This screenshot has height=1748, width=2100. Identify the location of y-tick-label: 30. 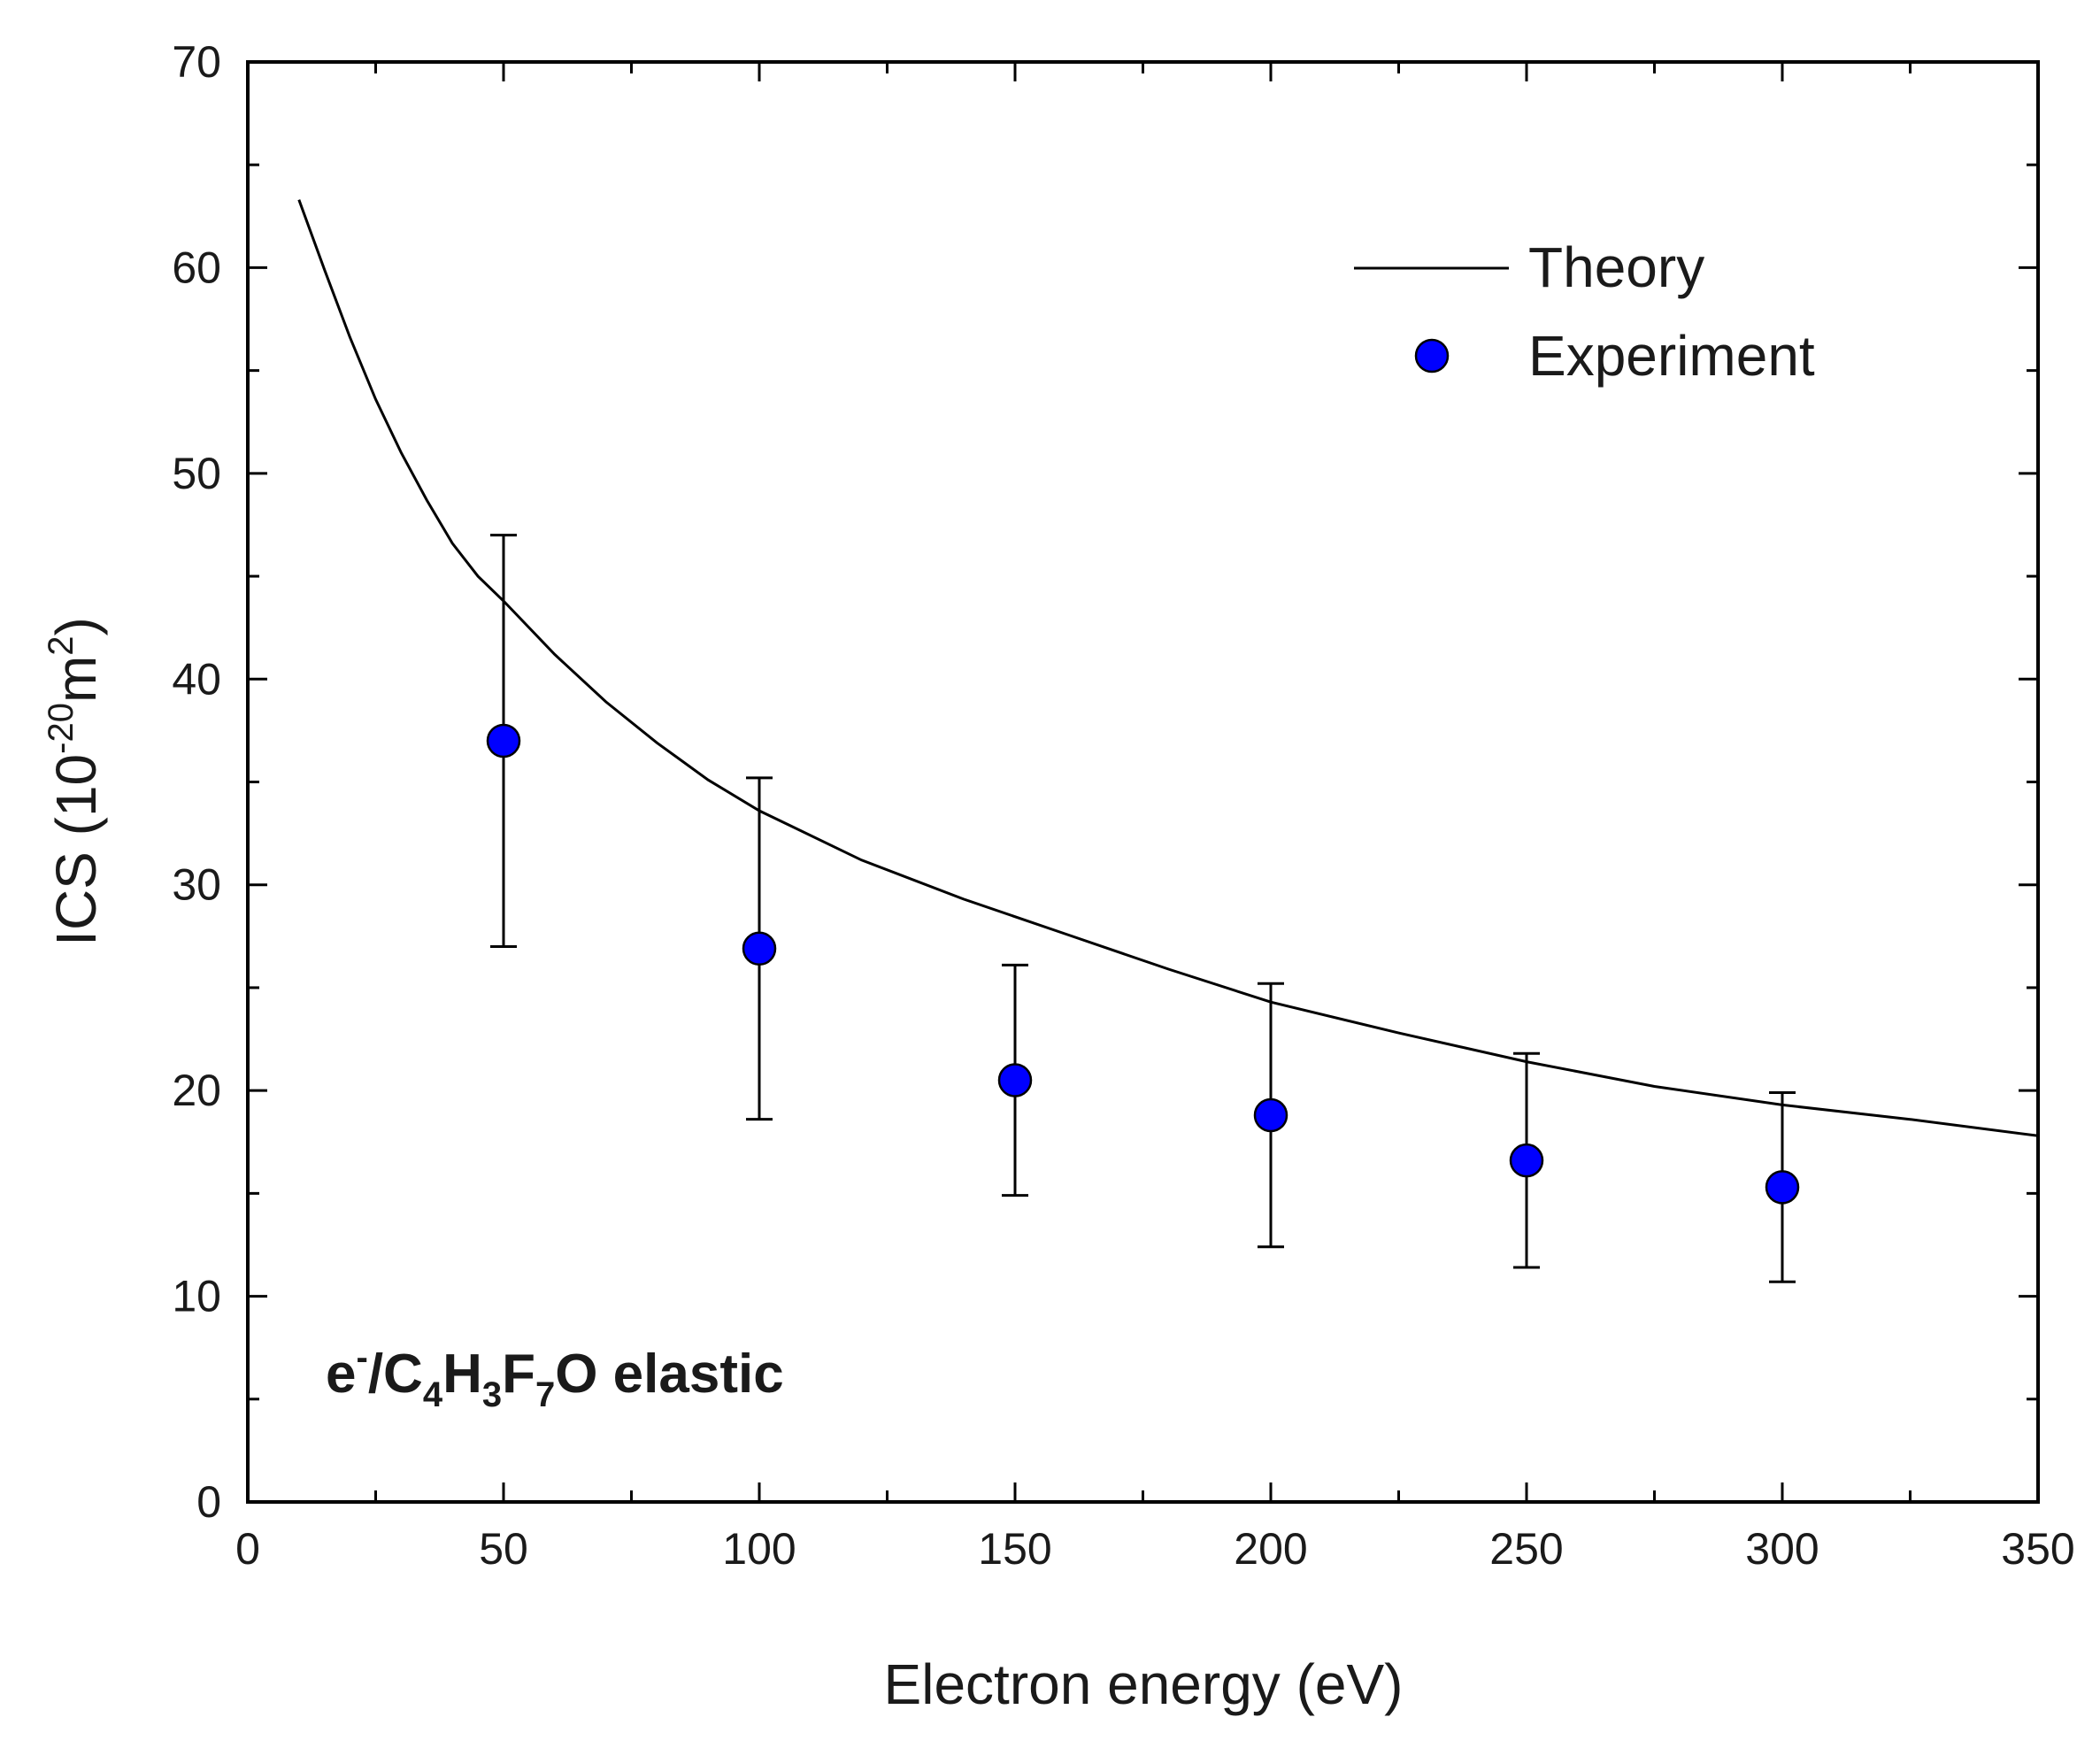
(196, 885).